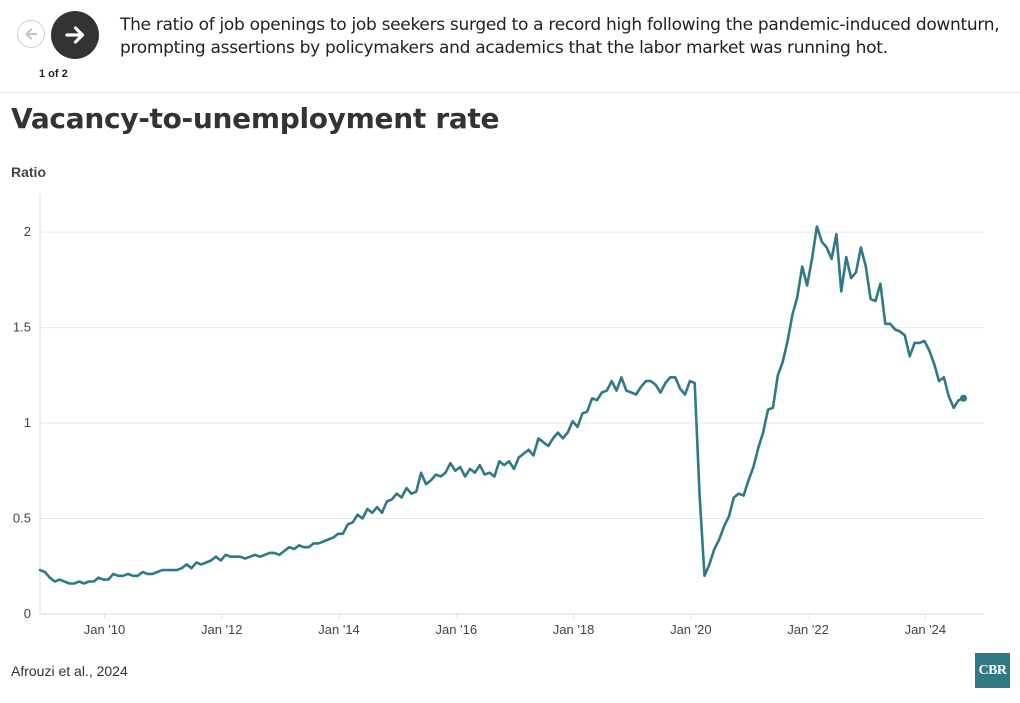  I want to click on y-tick-label: 0.5, so click(22, 518).